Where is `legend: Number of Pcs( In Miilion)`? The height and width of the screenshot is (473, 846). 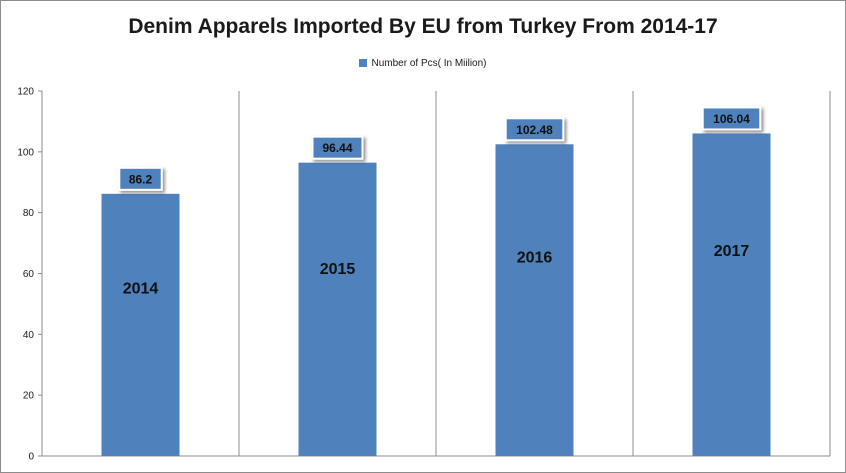 legend: Number of Pcs( In Miilion) is located at coordinates (423, 63).